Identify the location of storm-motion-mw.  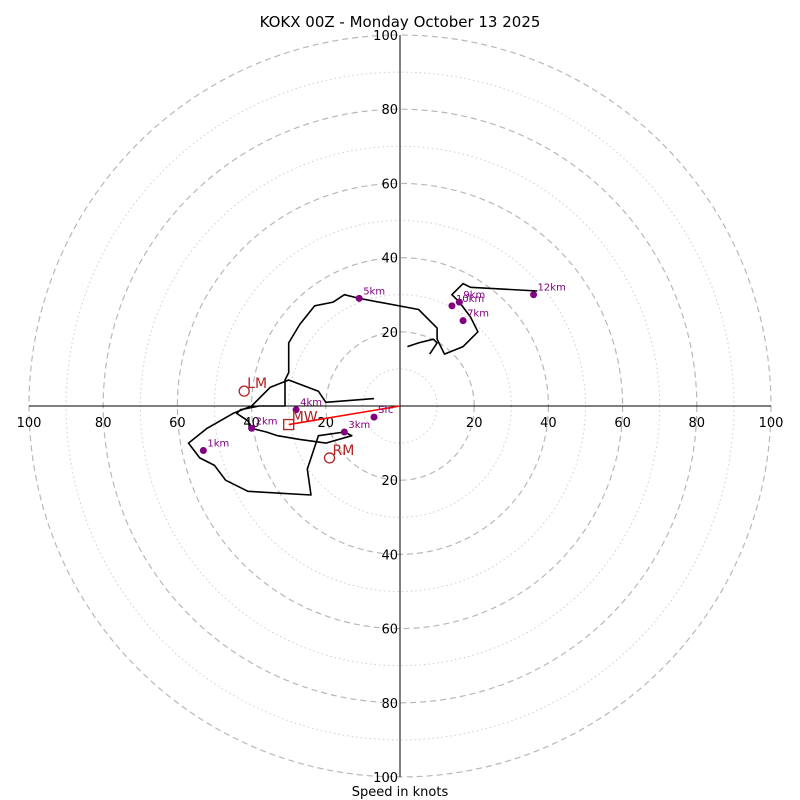
(289, 424).